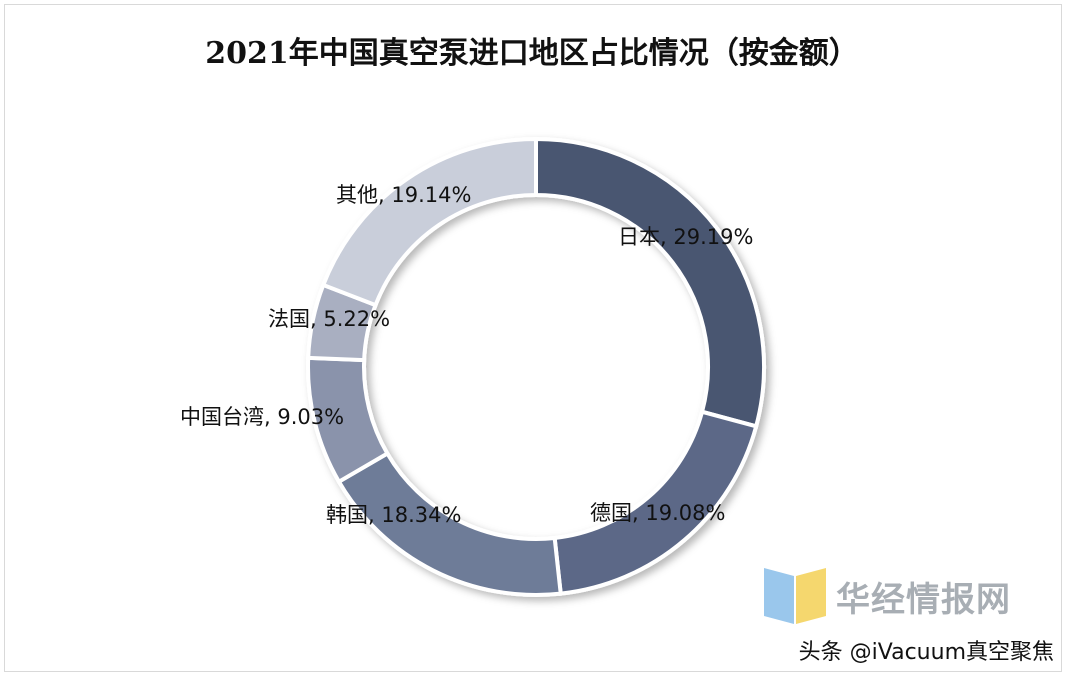  Describe the element at coordinates (795, 596) in the screenshot. I see `watermark-logo-icon` at that location.